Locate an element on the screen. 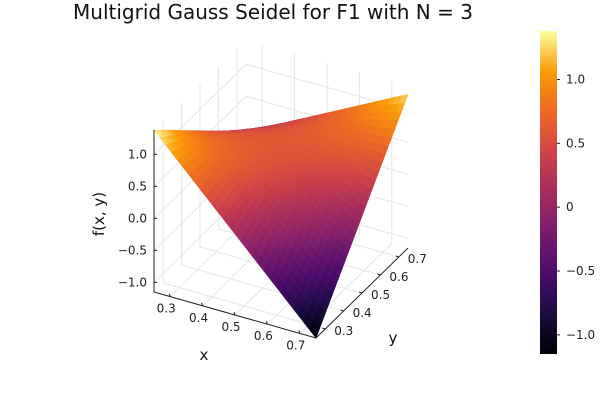 The image size is (600, 400). x-tick-label: 0.3 is located at coordinates (166, 309).